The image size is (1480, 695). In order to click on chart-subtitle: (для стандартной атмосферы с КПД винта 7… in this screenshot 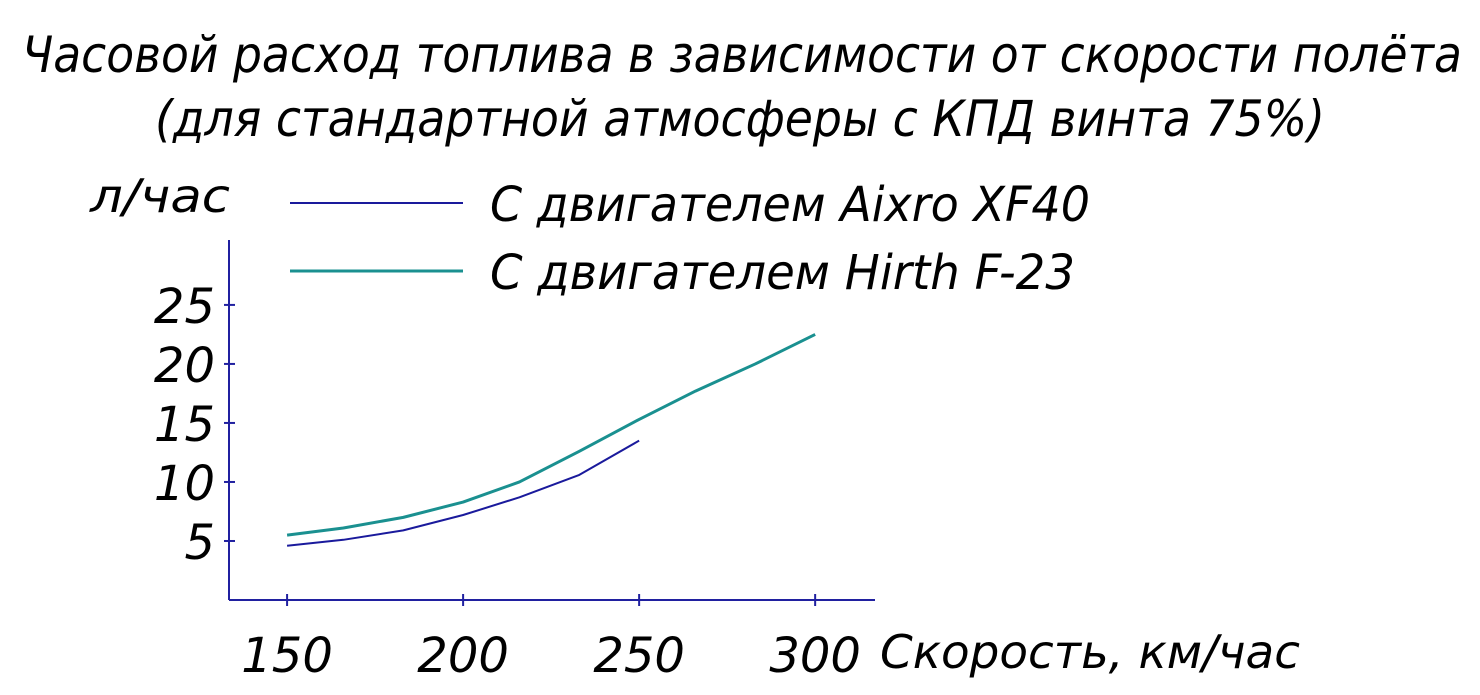, I will do `click(740, 119)`.